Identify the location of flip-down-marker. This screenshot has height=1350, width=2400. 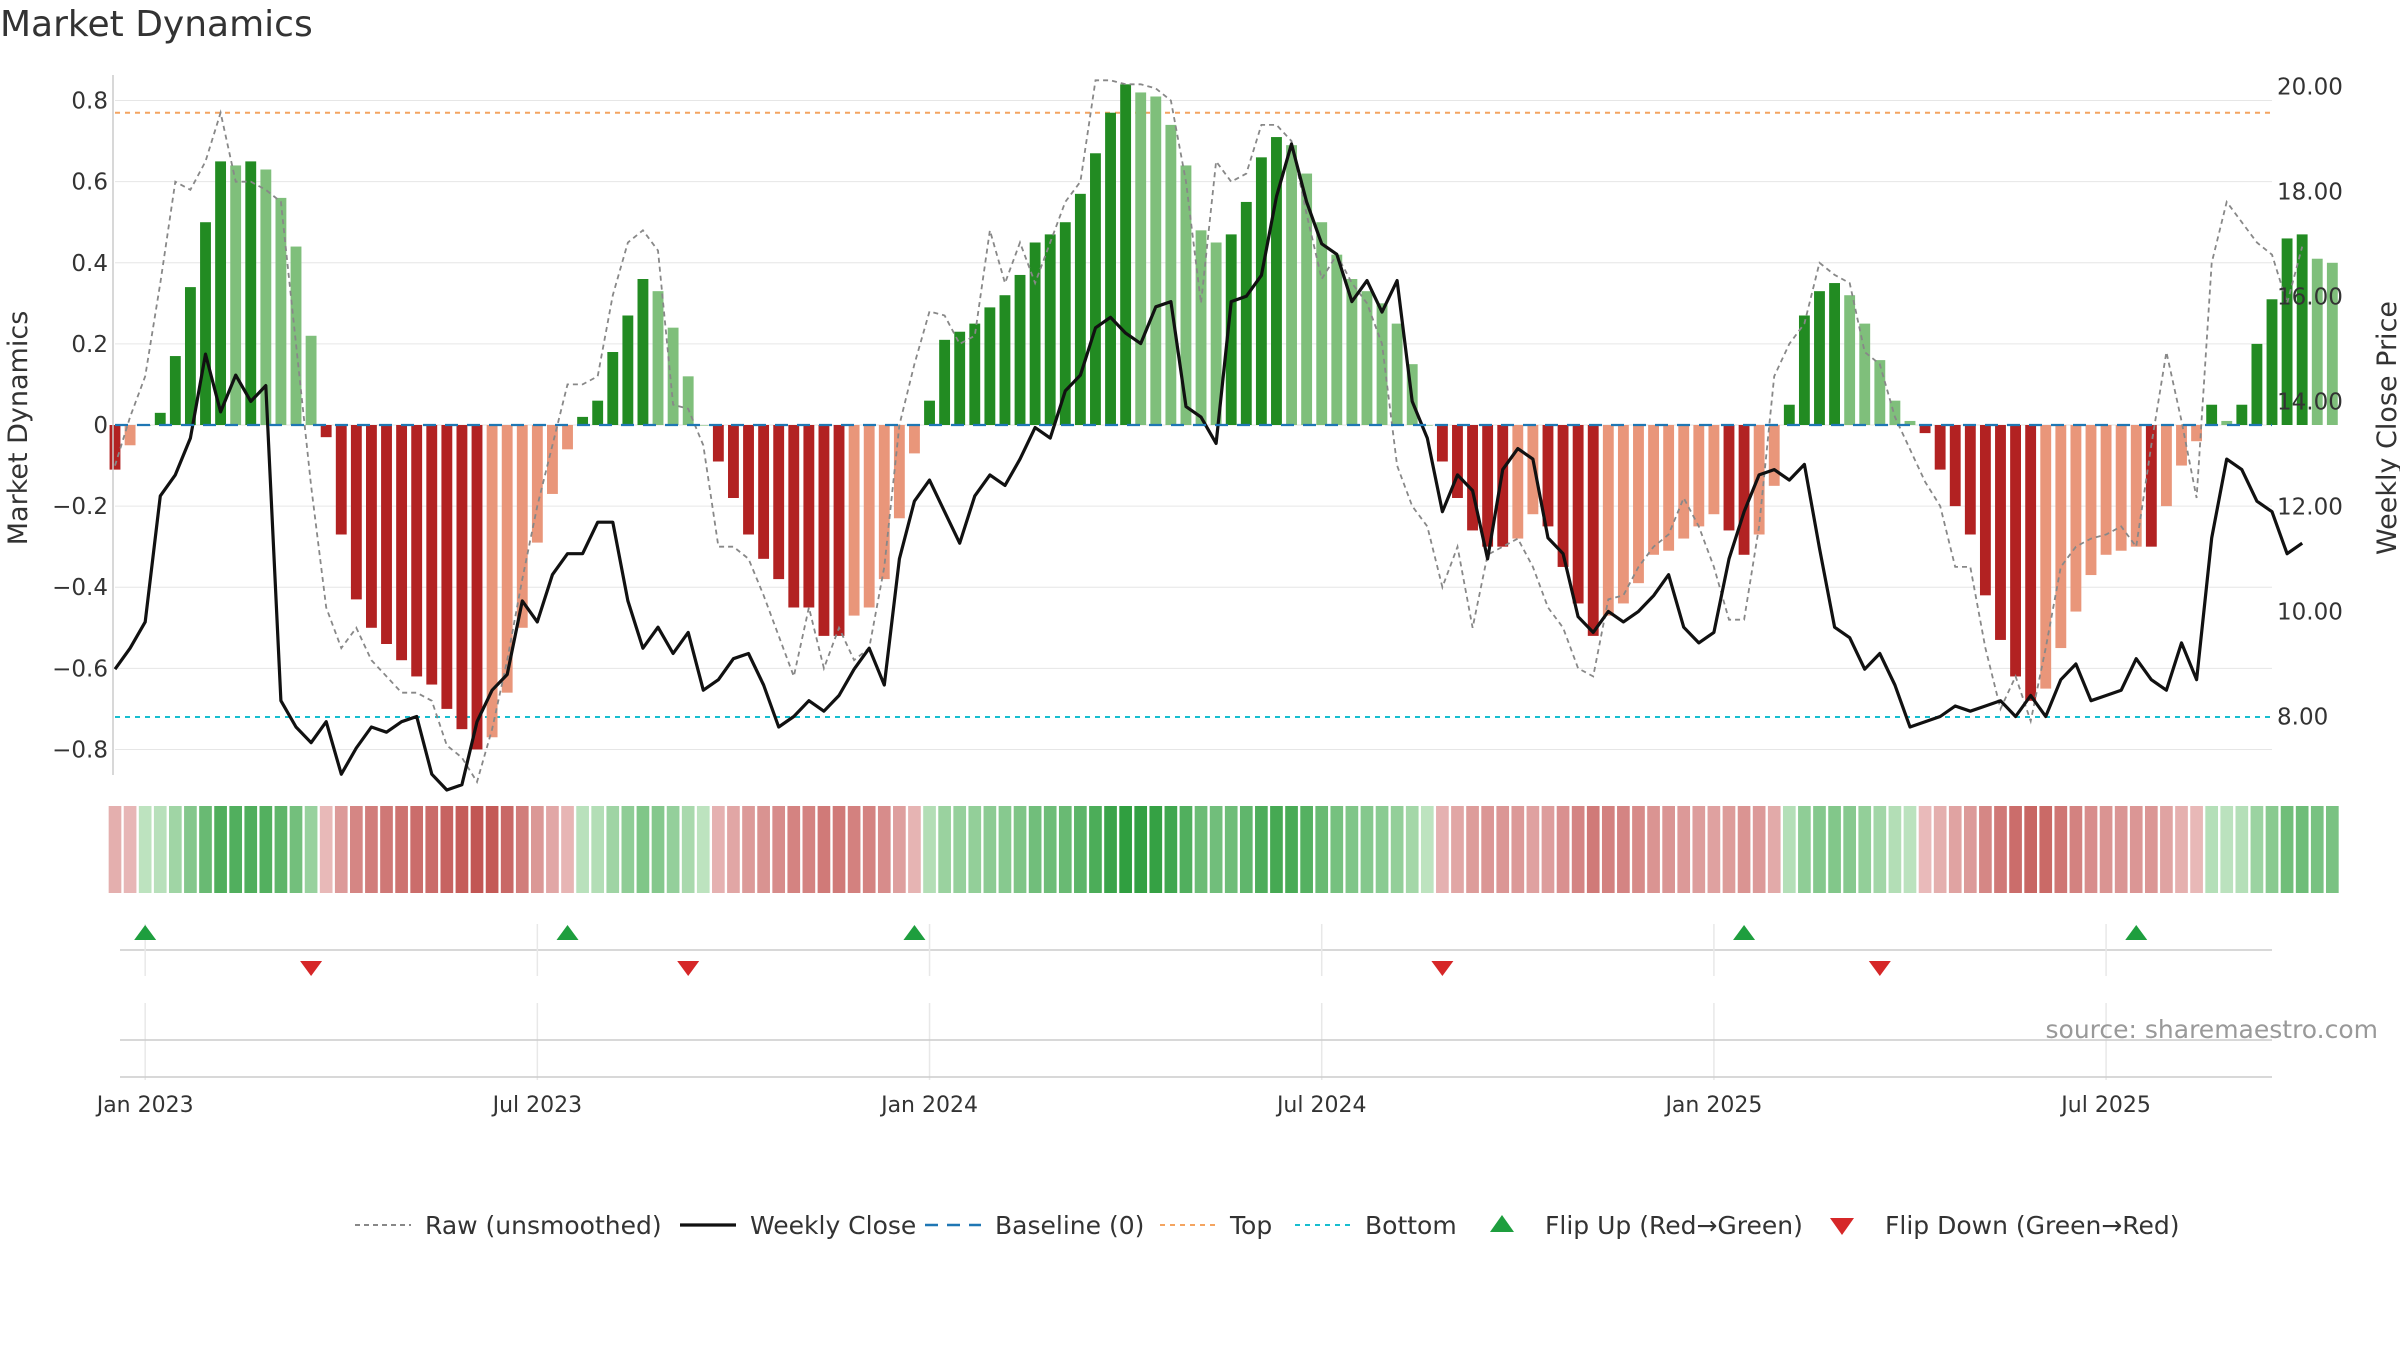
(1879, 968).